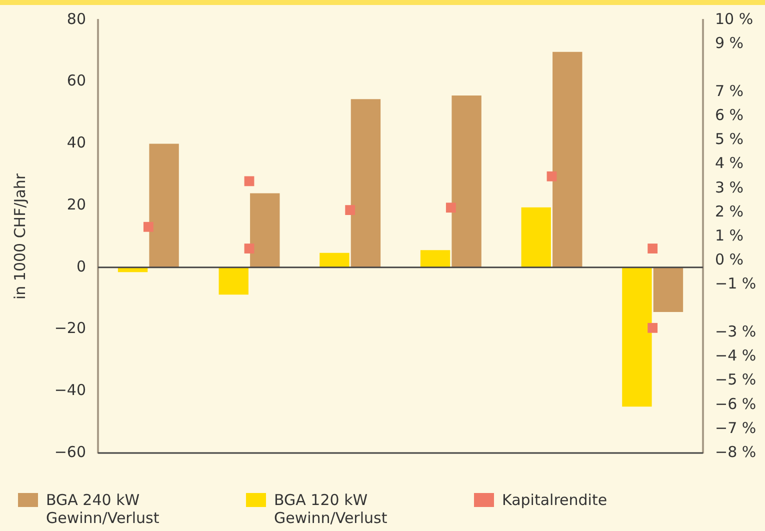  What do you see at coordinates (735, 355) in the screenshot?
I see `y2-tick-label: −4 %` at bounding box center [735, 355].